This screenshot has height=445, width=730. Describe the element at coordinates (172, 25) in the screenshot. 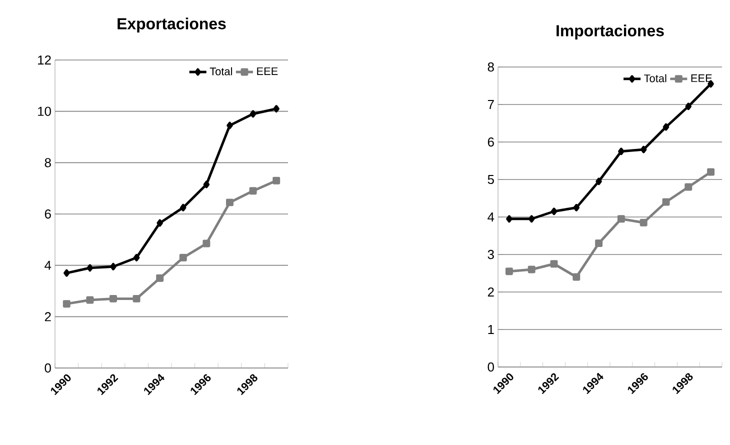

I see `chart-title: Exportaciones` at that location.